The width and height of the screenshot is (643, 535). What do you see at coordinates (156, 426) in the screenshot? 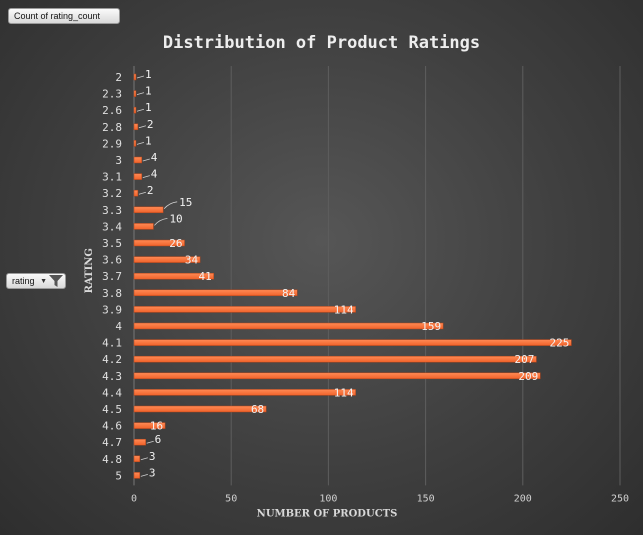
I see `data-label: 16` at bounding box center [156, 426].